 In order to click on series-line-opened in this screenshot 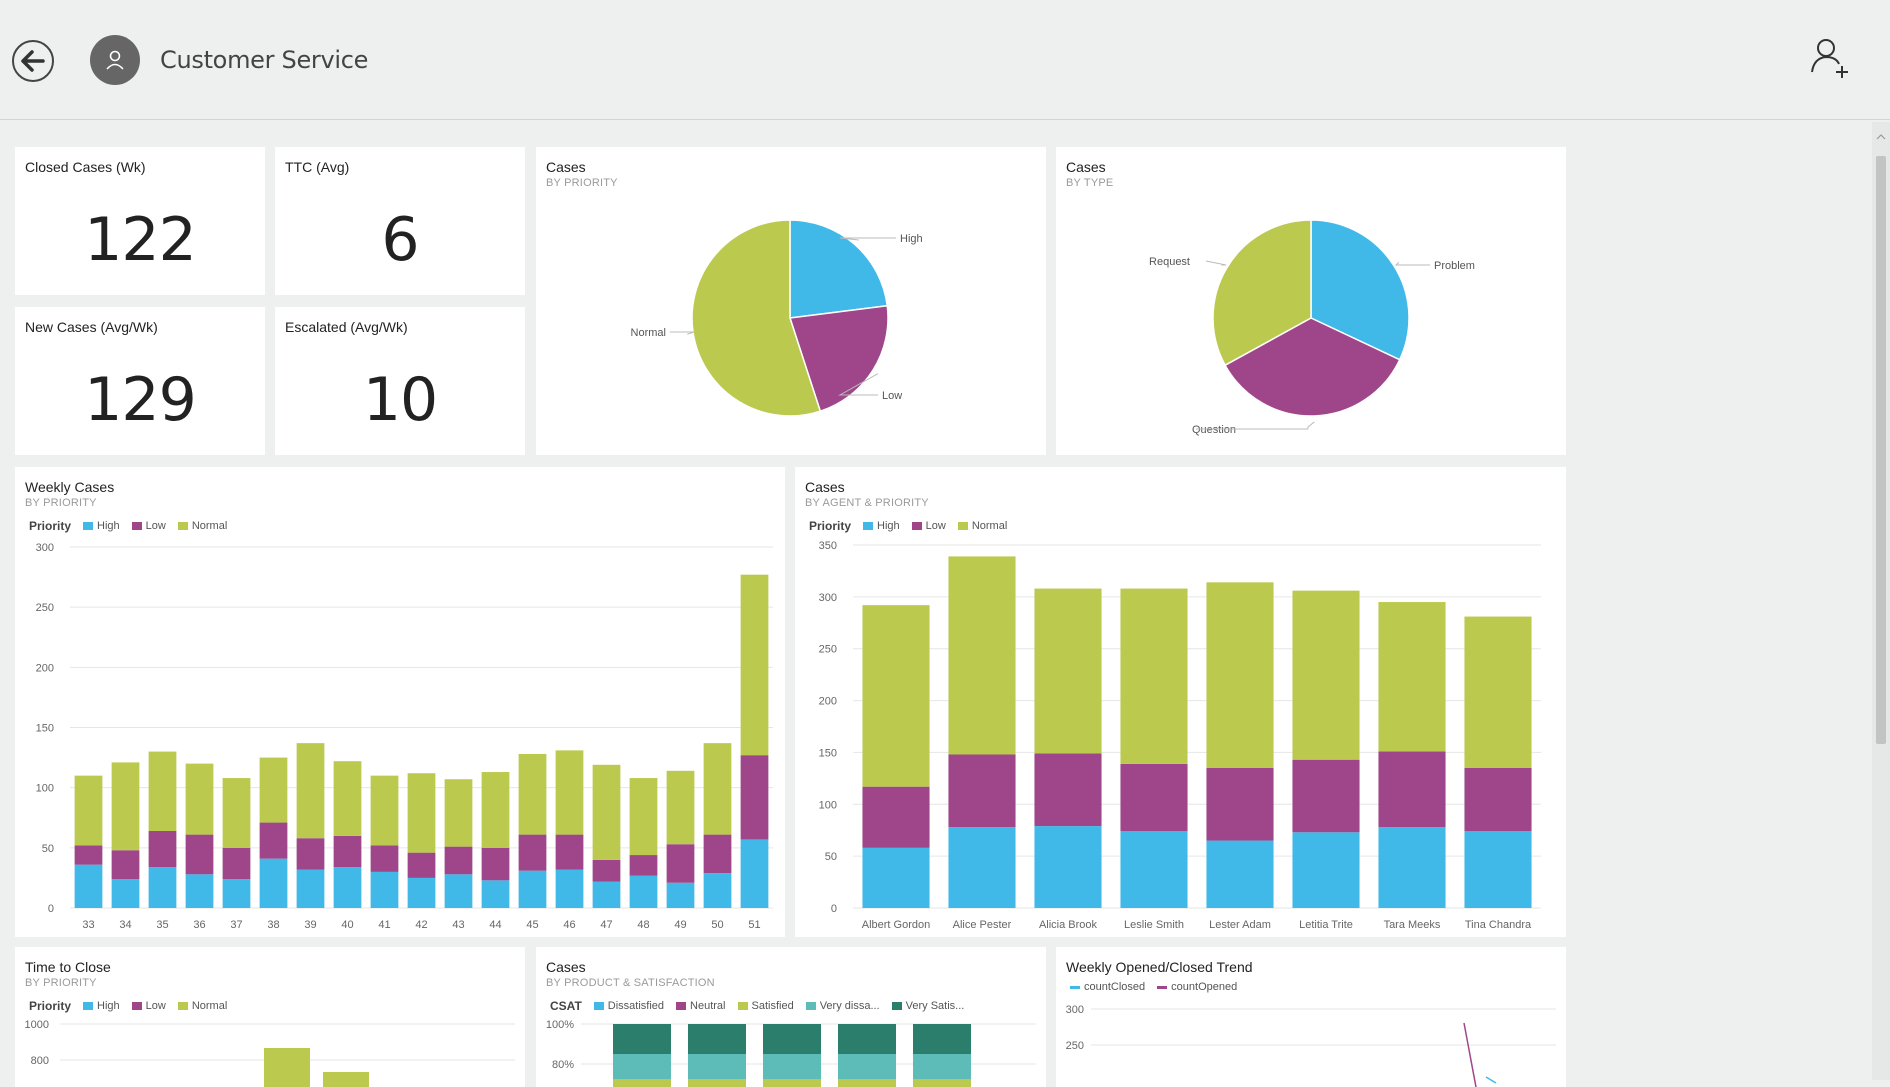, I will do `click(1470, 1054)`.